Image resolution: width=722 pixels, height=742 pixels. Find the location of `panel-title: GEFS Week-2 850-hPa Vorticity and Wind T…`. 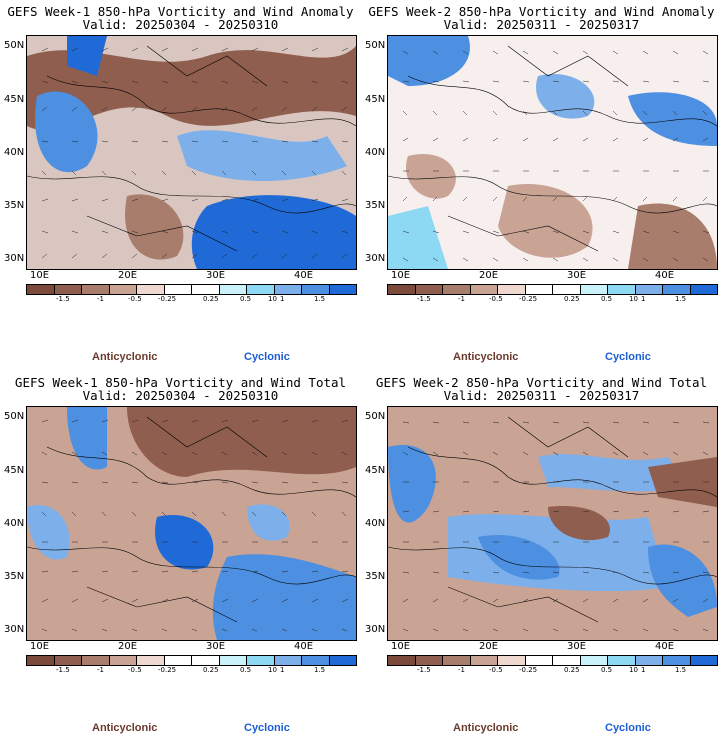

panel-title: GEFS Week-2 850-hPa Vorticity and Wind T… is located at coordinates (541, 382).